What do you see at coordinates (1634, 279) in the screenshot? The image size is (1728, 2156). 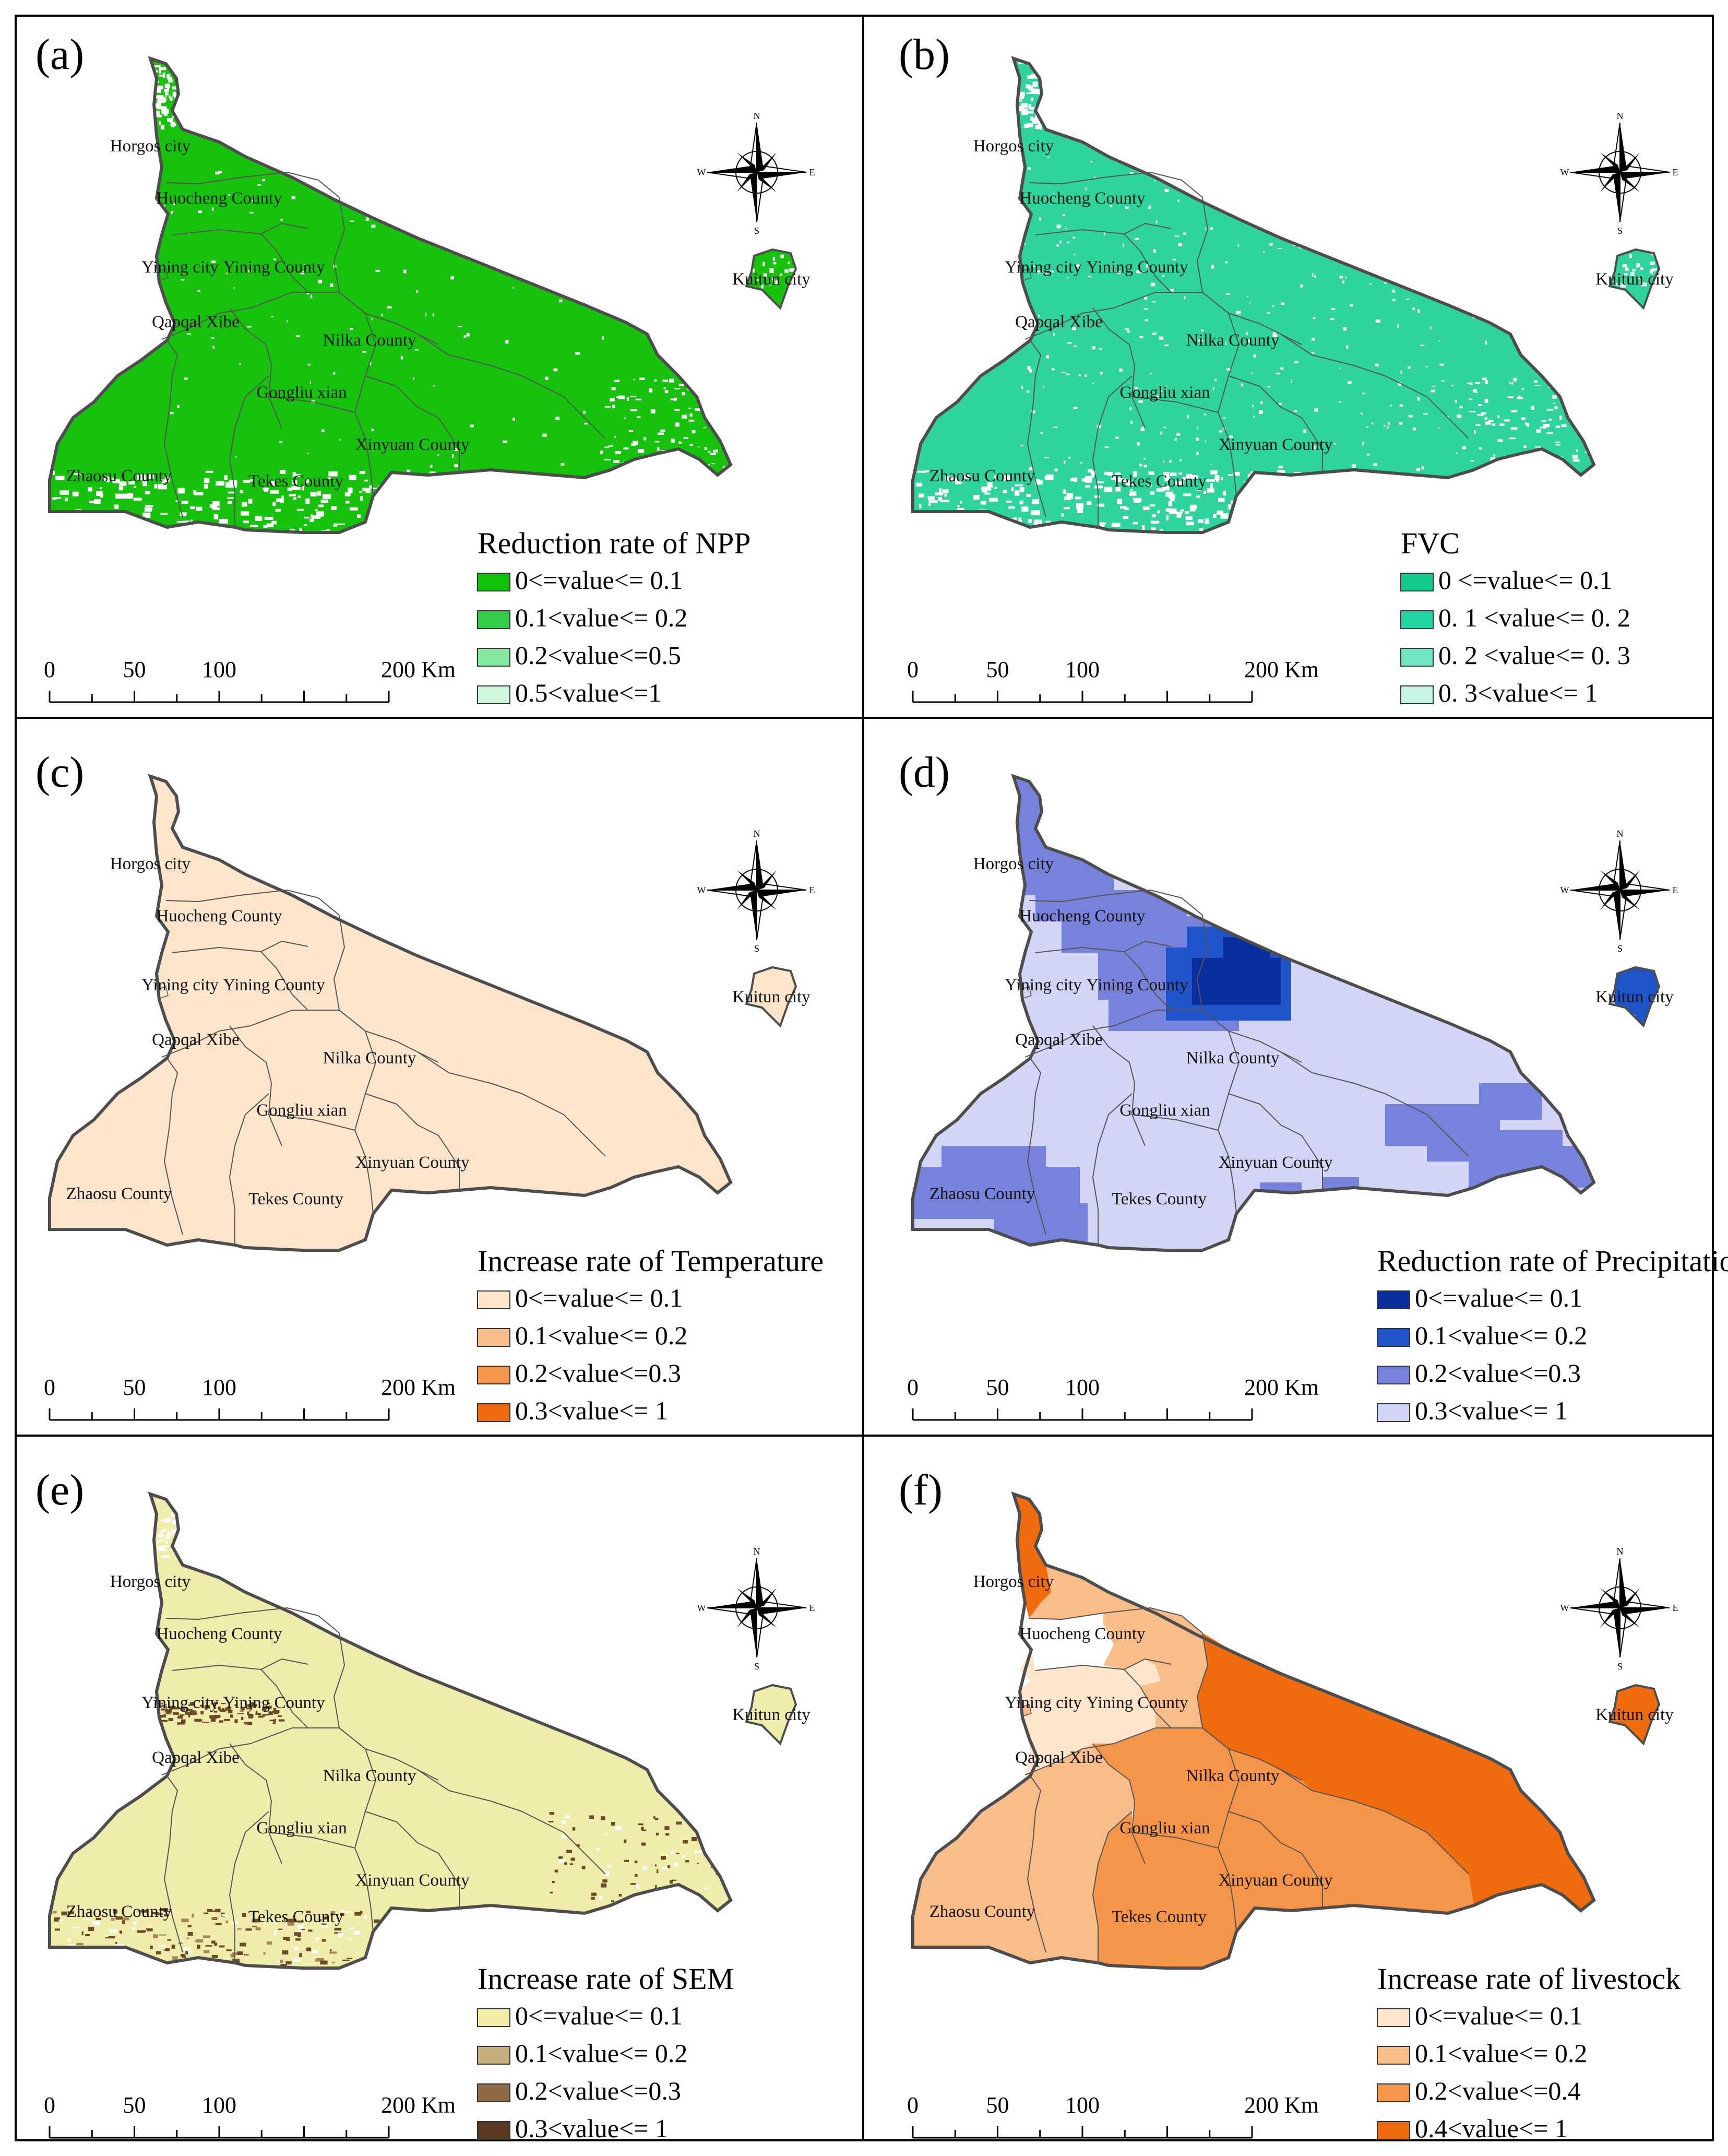 I see `kuitun-area-fill` at bounding box center [1634, 279].